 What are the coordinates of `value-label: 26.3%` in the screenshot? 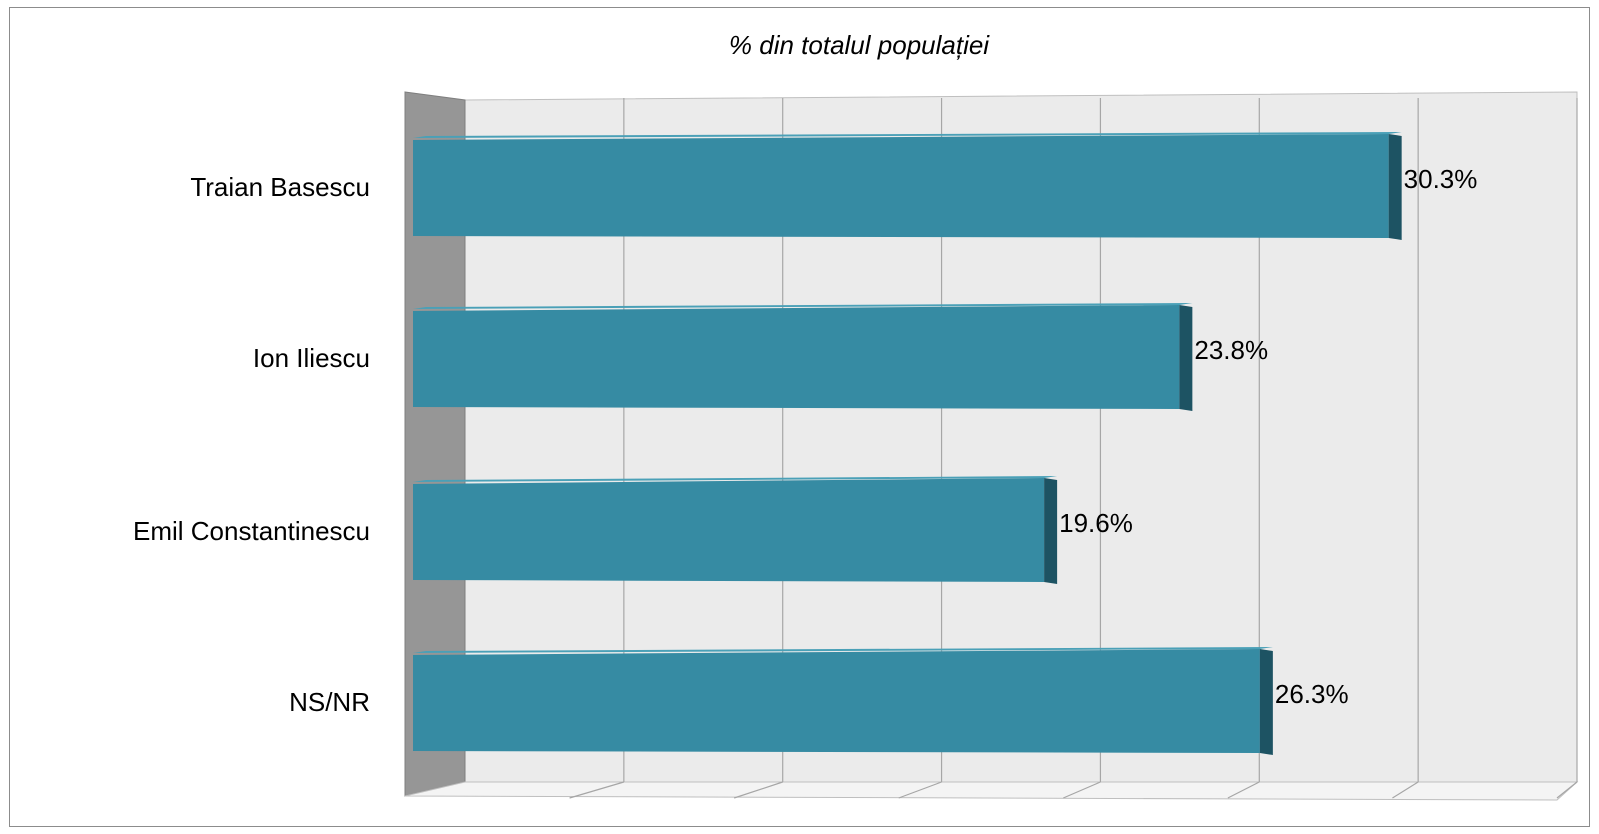 It's located at (1312, 694).